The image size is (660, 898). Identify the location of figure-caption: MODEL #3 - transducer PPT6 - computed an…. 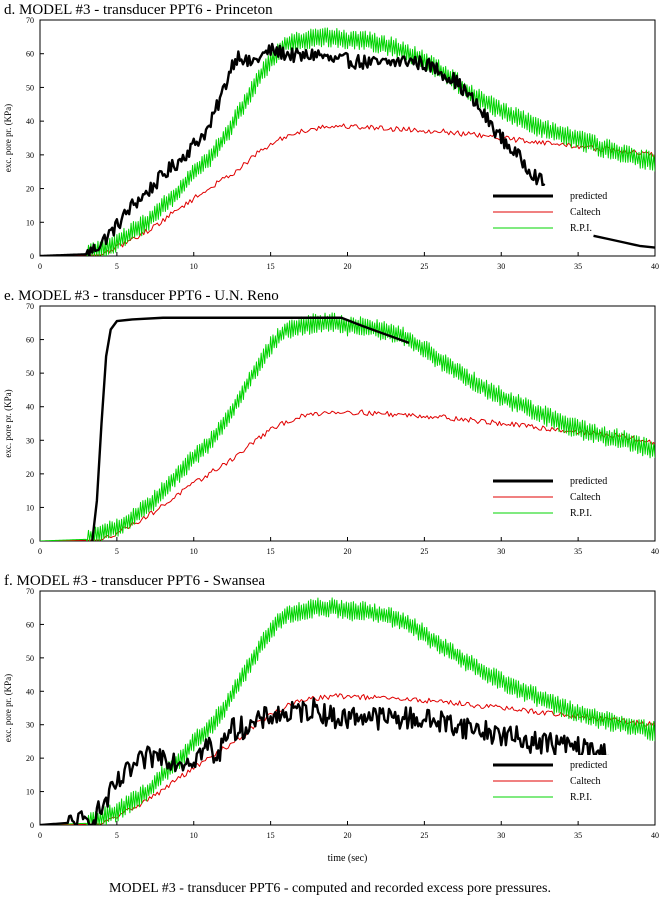
(330, 888).